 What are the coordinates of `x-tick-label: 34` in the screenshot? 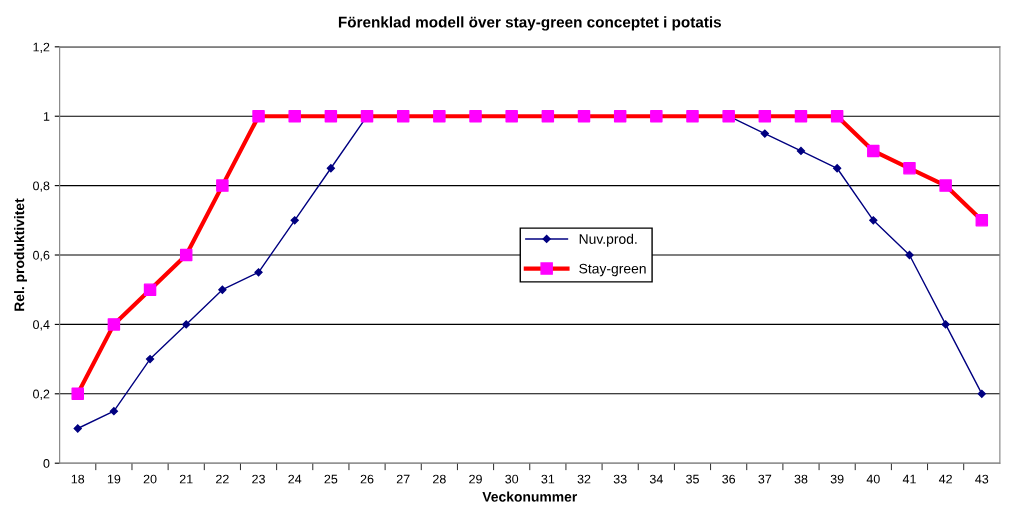 It's located at (656, 479).